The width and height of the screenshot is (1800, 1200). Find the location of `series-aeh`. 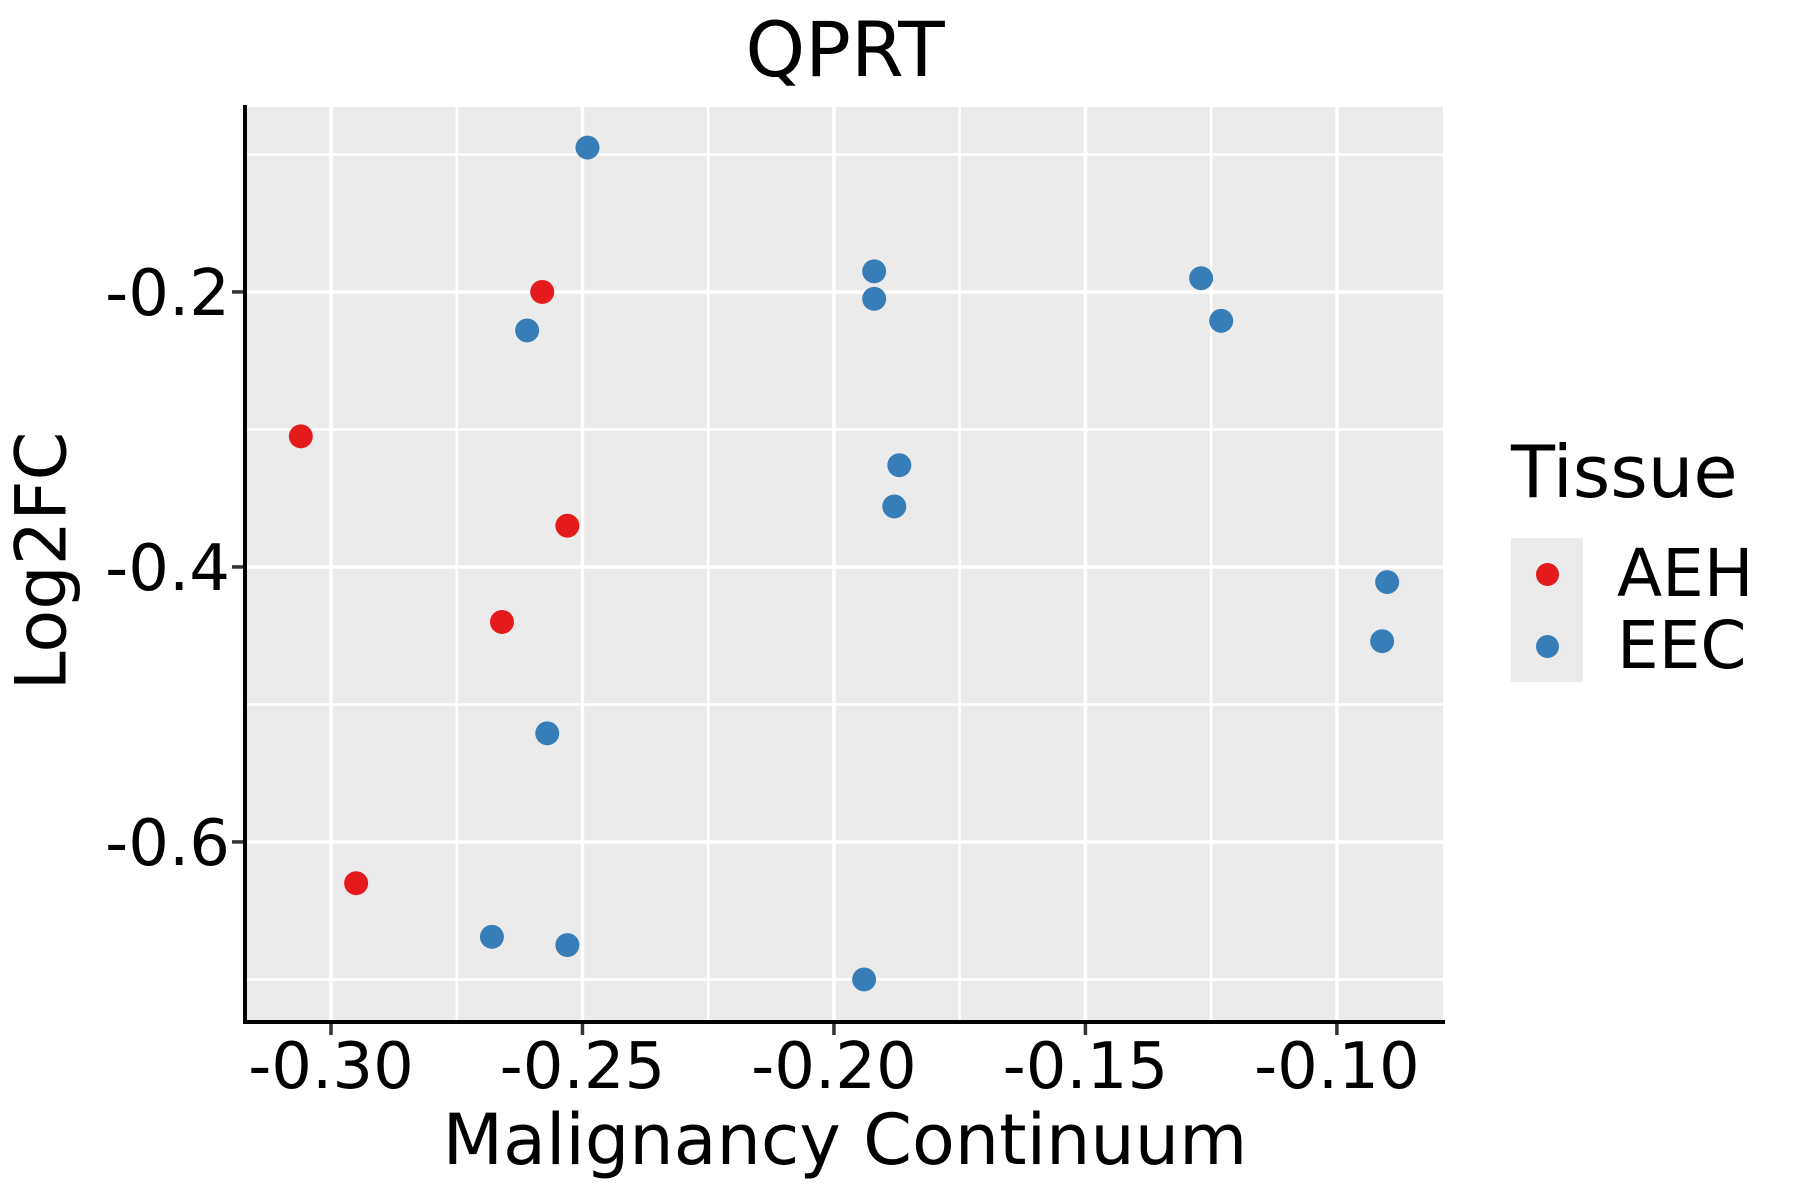

series-aeh is located at coordinates (434, 587).